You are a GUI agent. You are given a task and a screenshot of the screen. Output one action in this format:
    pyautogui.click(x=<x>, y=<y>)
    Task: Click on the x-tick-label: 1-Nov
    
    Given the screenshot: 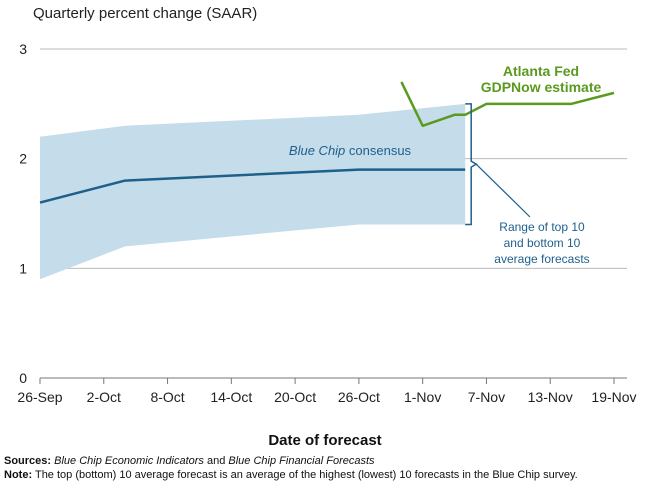 What is the action you would take?
    pyautogui.click(x=422, y=397)
    